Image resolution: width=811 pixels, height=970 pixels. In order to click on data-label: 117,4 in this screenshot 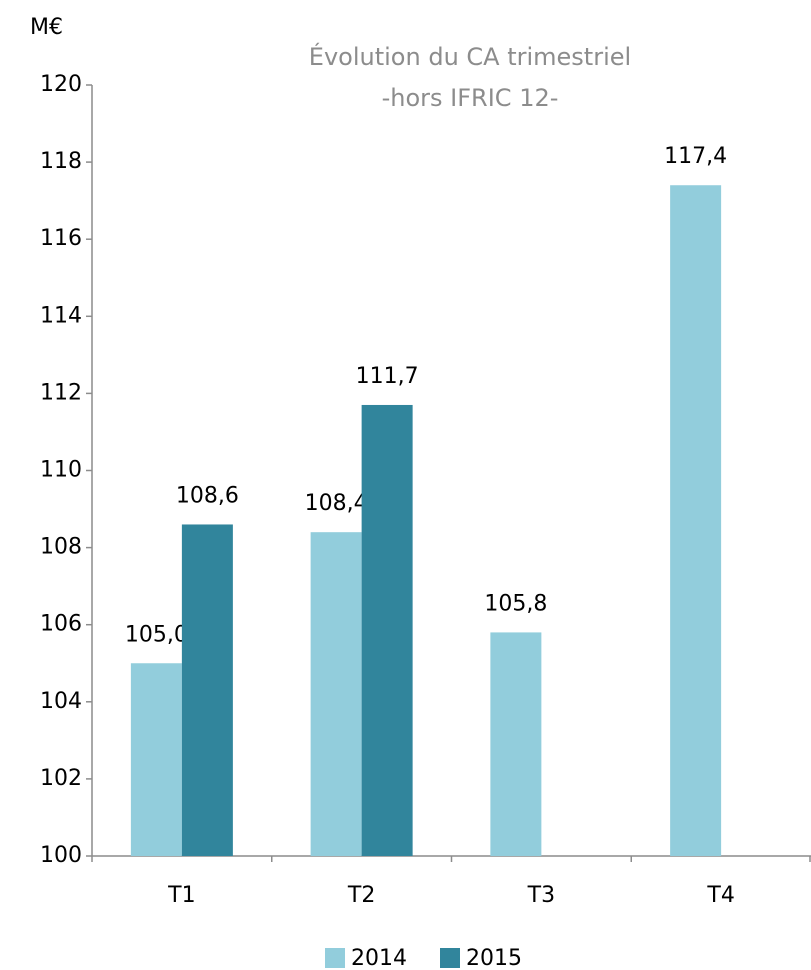, I will do `click(695, 156)`.